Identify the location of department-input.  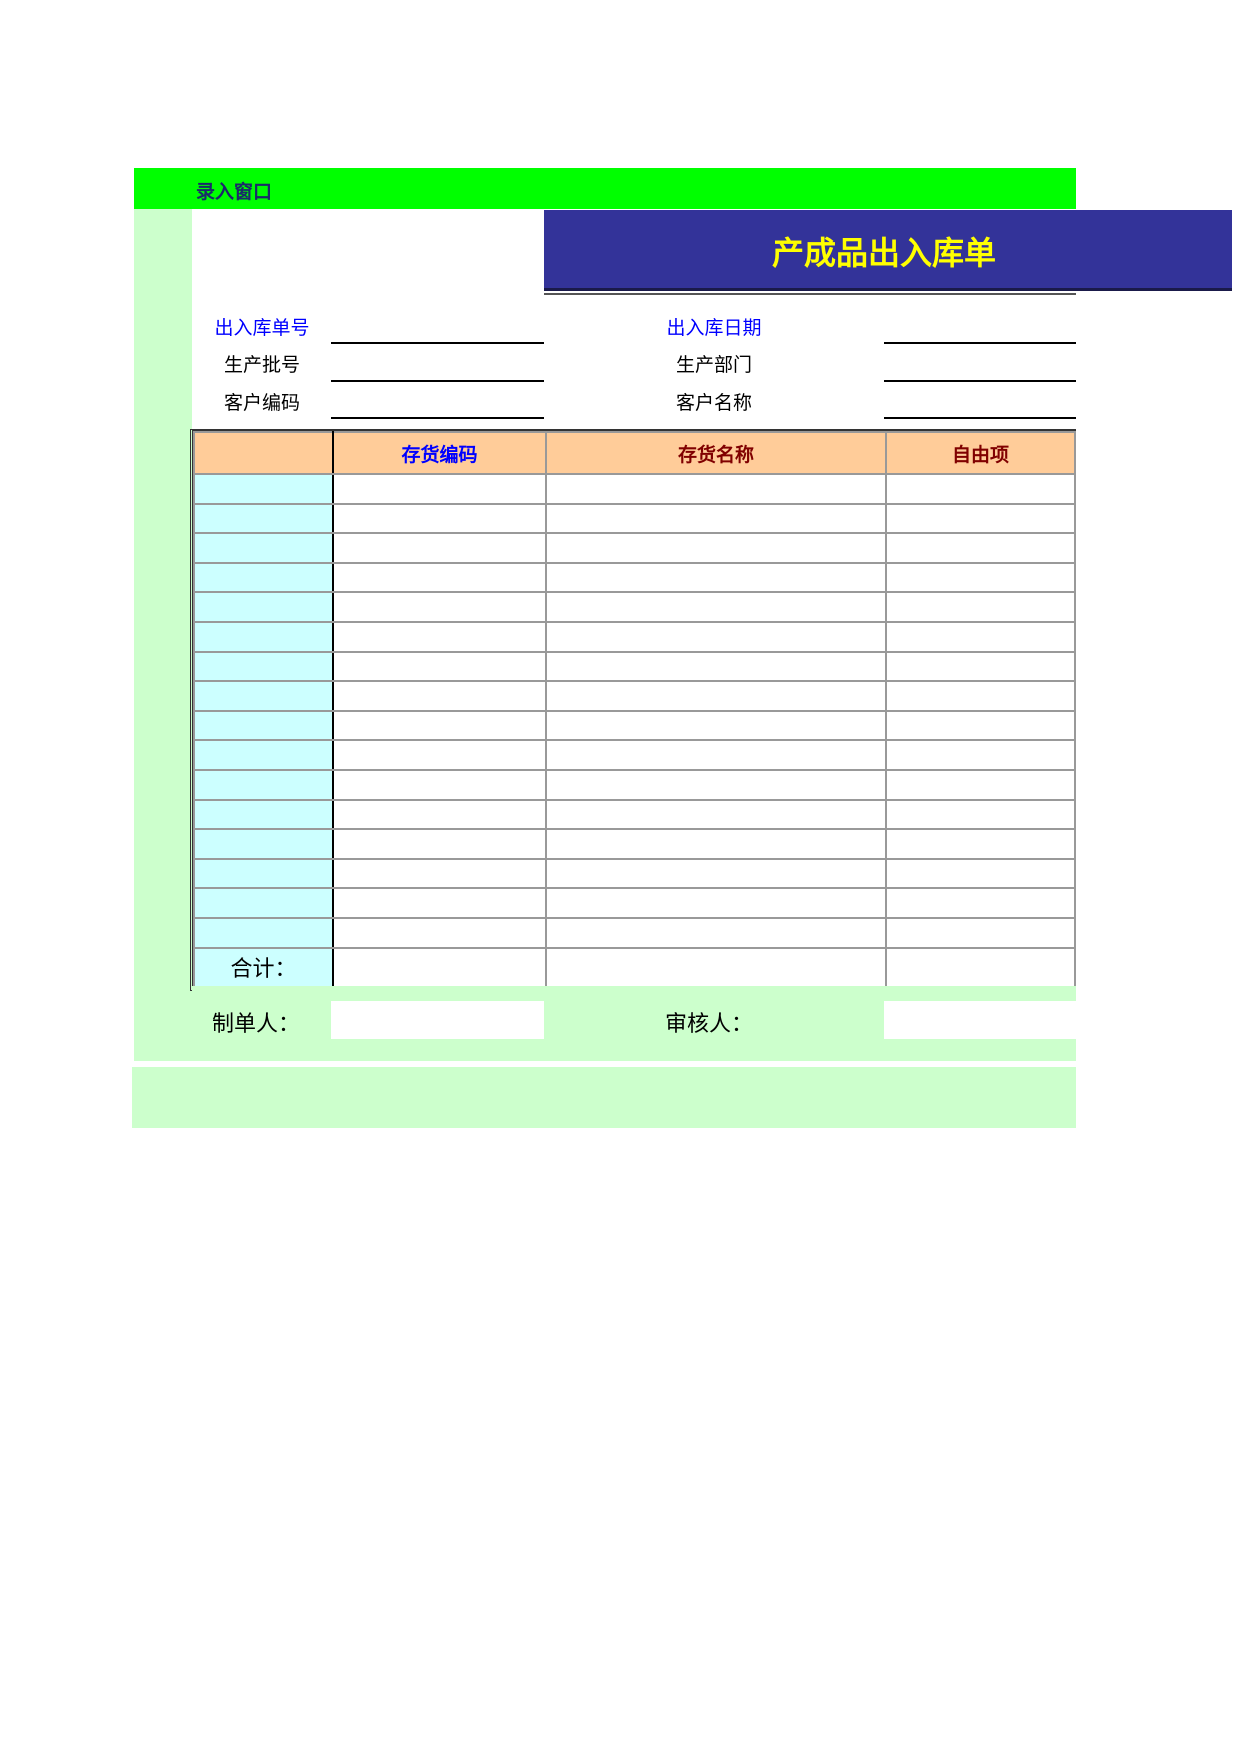
(980, 381).